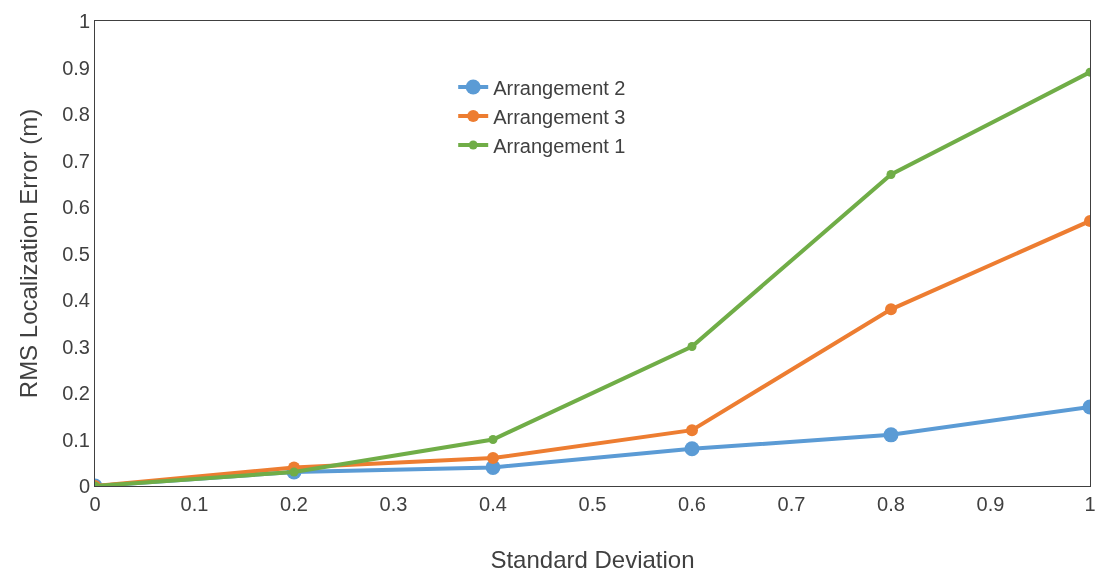 The width and height of the screenshot is (1106, 586). I want to click on legend-label: Arrangement 2, so click(559, 87).